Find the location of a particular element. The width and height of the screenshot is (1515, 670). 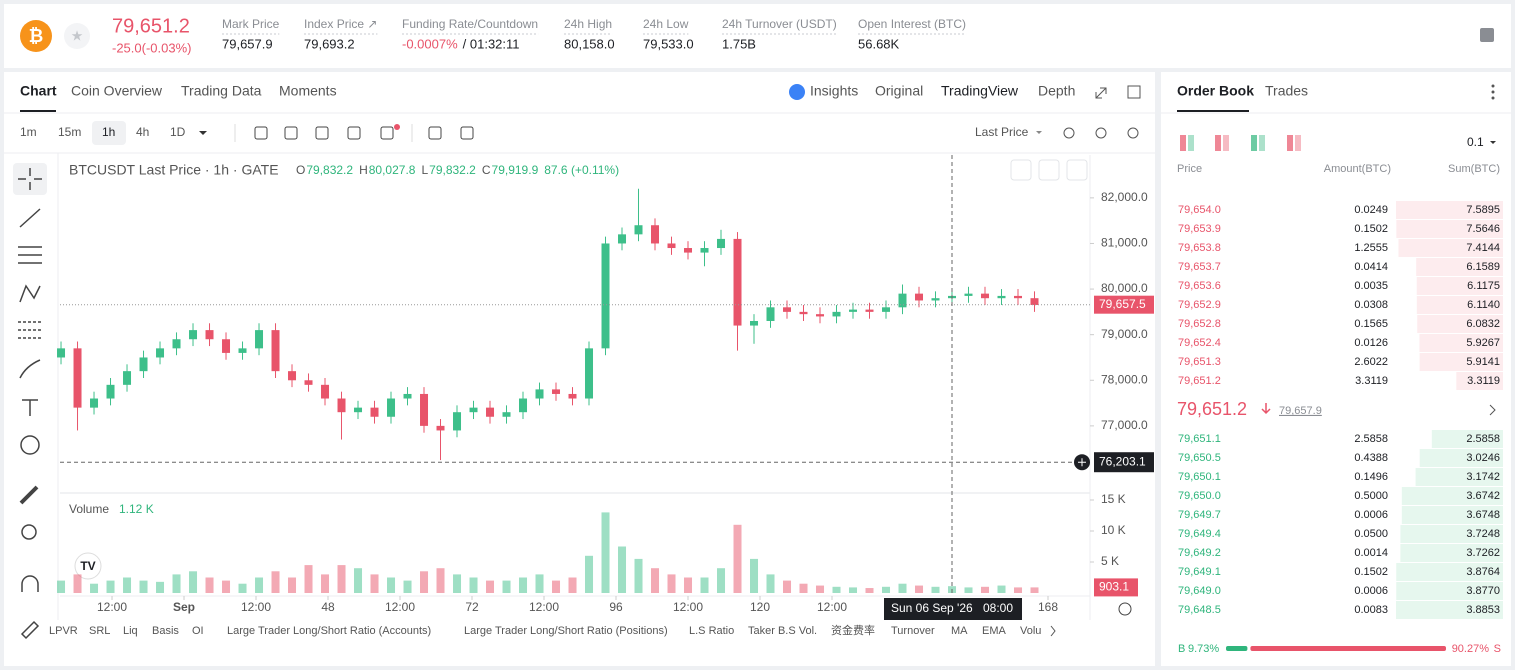

indicator-button: OI is located at coordinates (198, 631).